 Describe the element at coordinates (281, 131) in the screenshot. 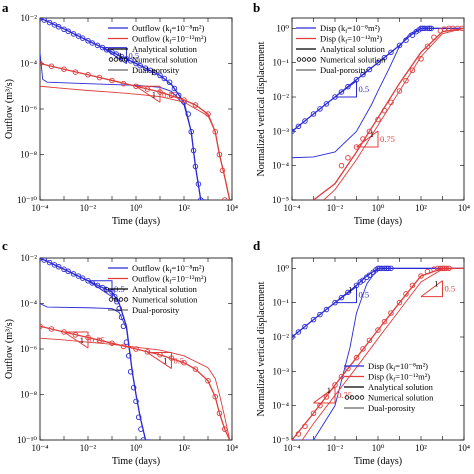

I see `y-tick-label: 10⁻³` at that location.